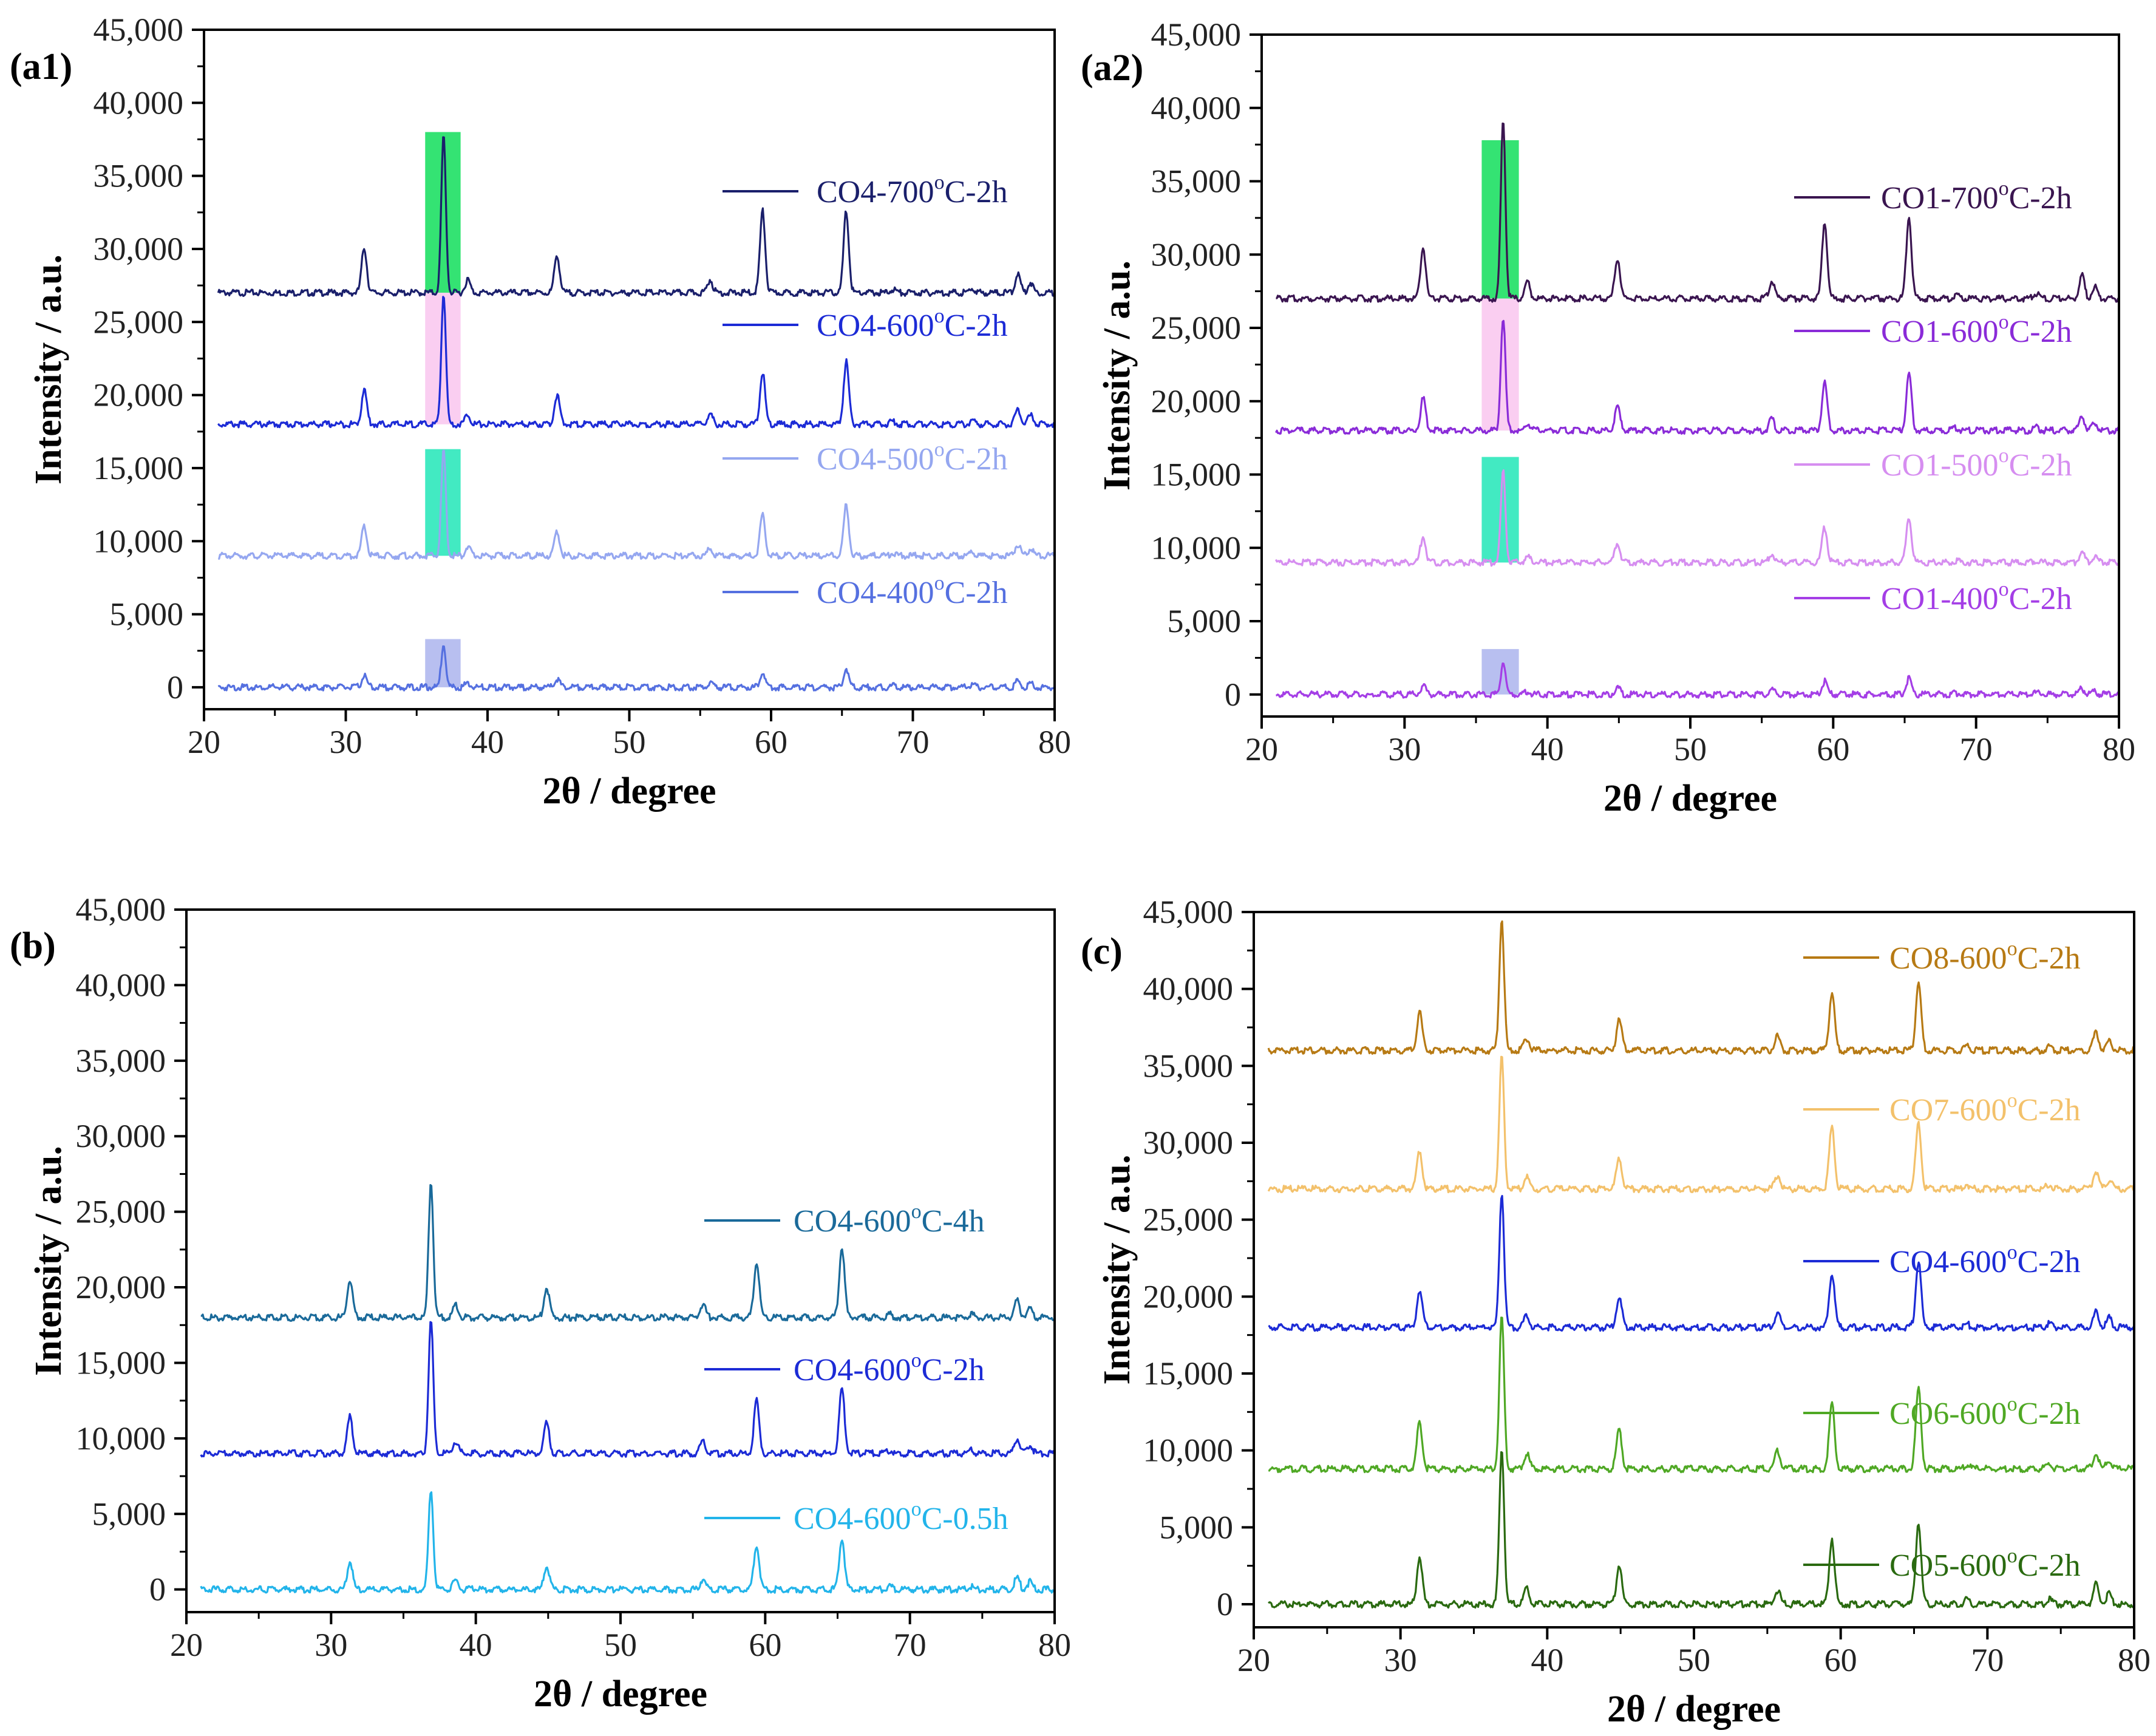 This screenshot has width=2156, height=1736. I want to click on panel-label: (a1), so click(41, 66).